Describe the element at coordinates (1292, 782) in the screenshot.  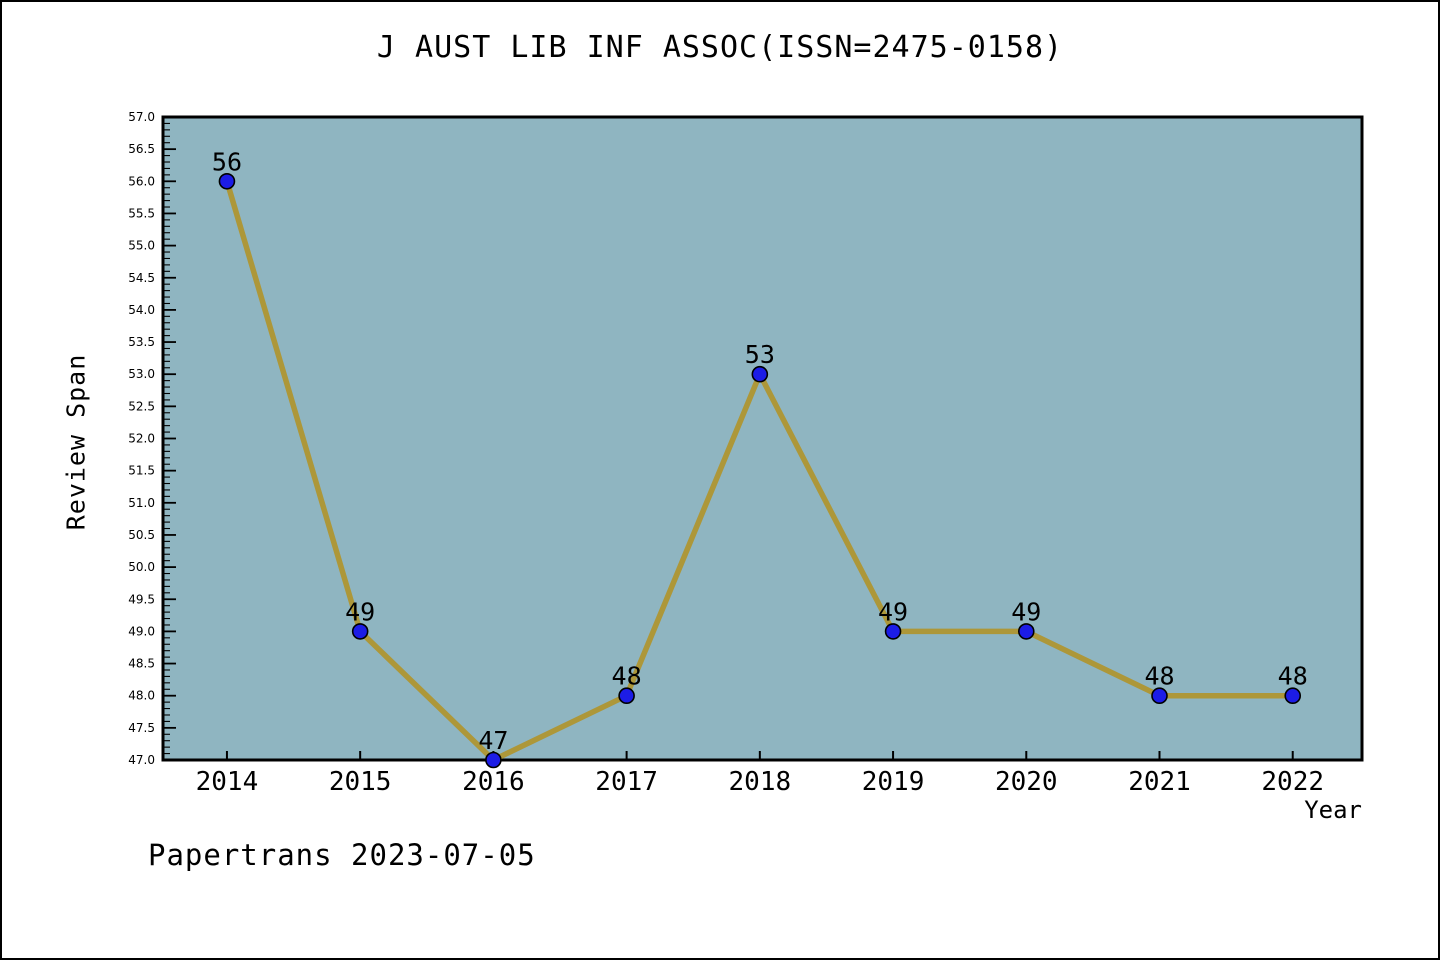
I see `x-tick-label: 2022` at that location.